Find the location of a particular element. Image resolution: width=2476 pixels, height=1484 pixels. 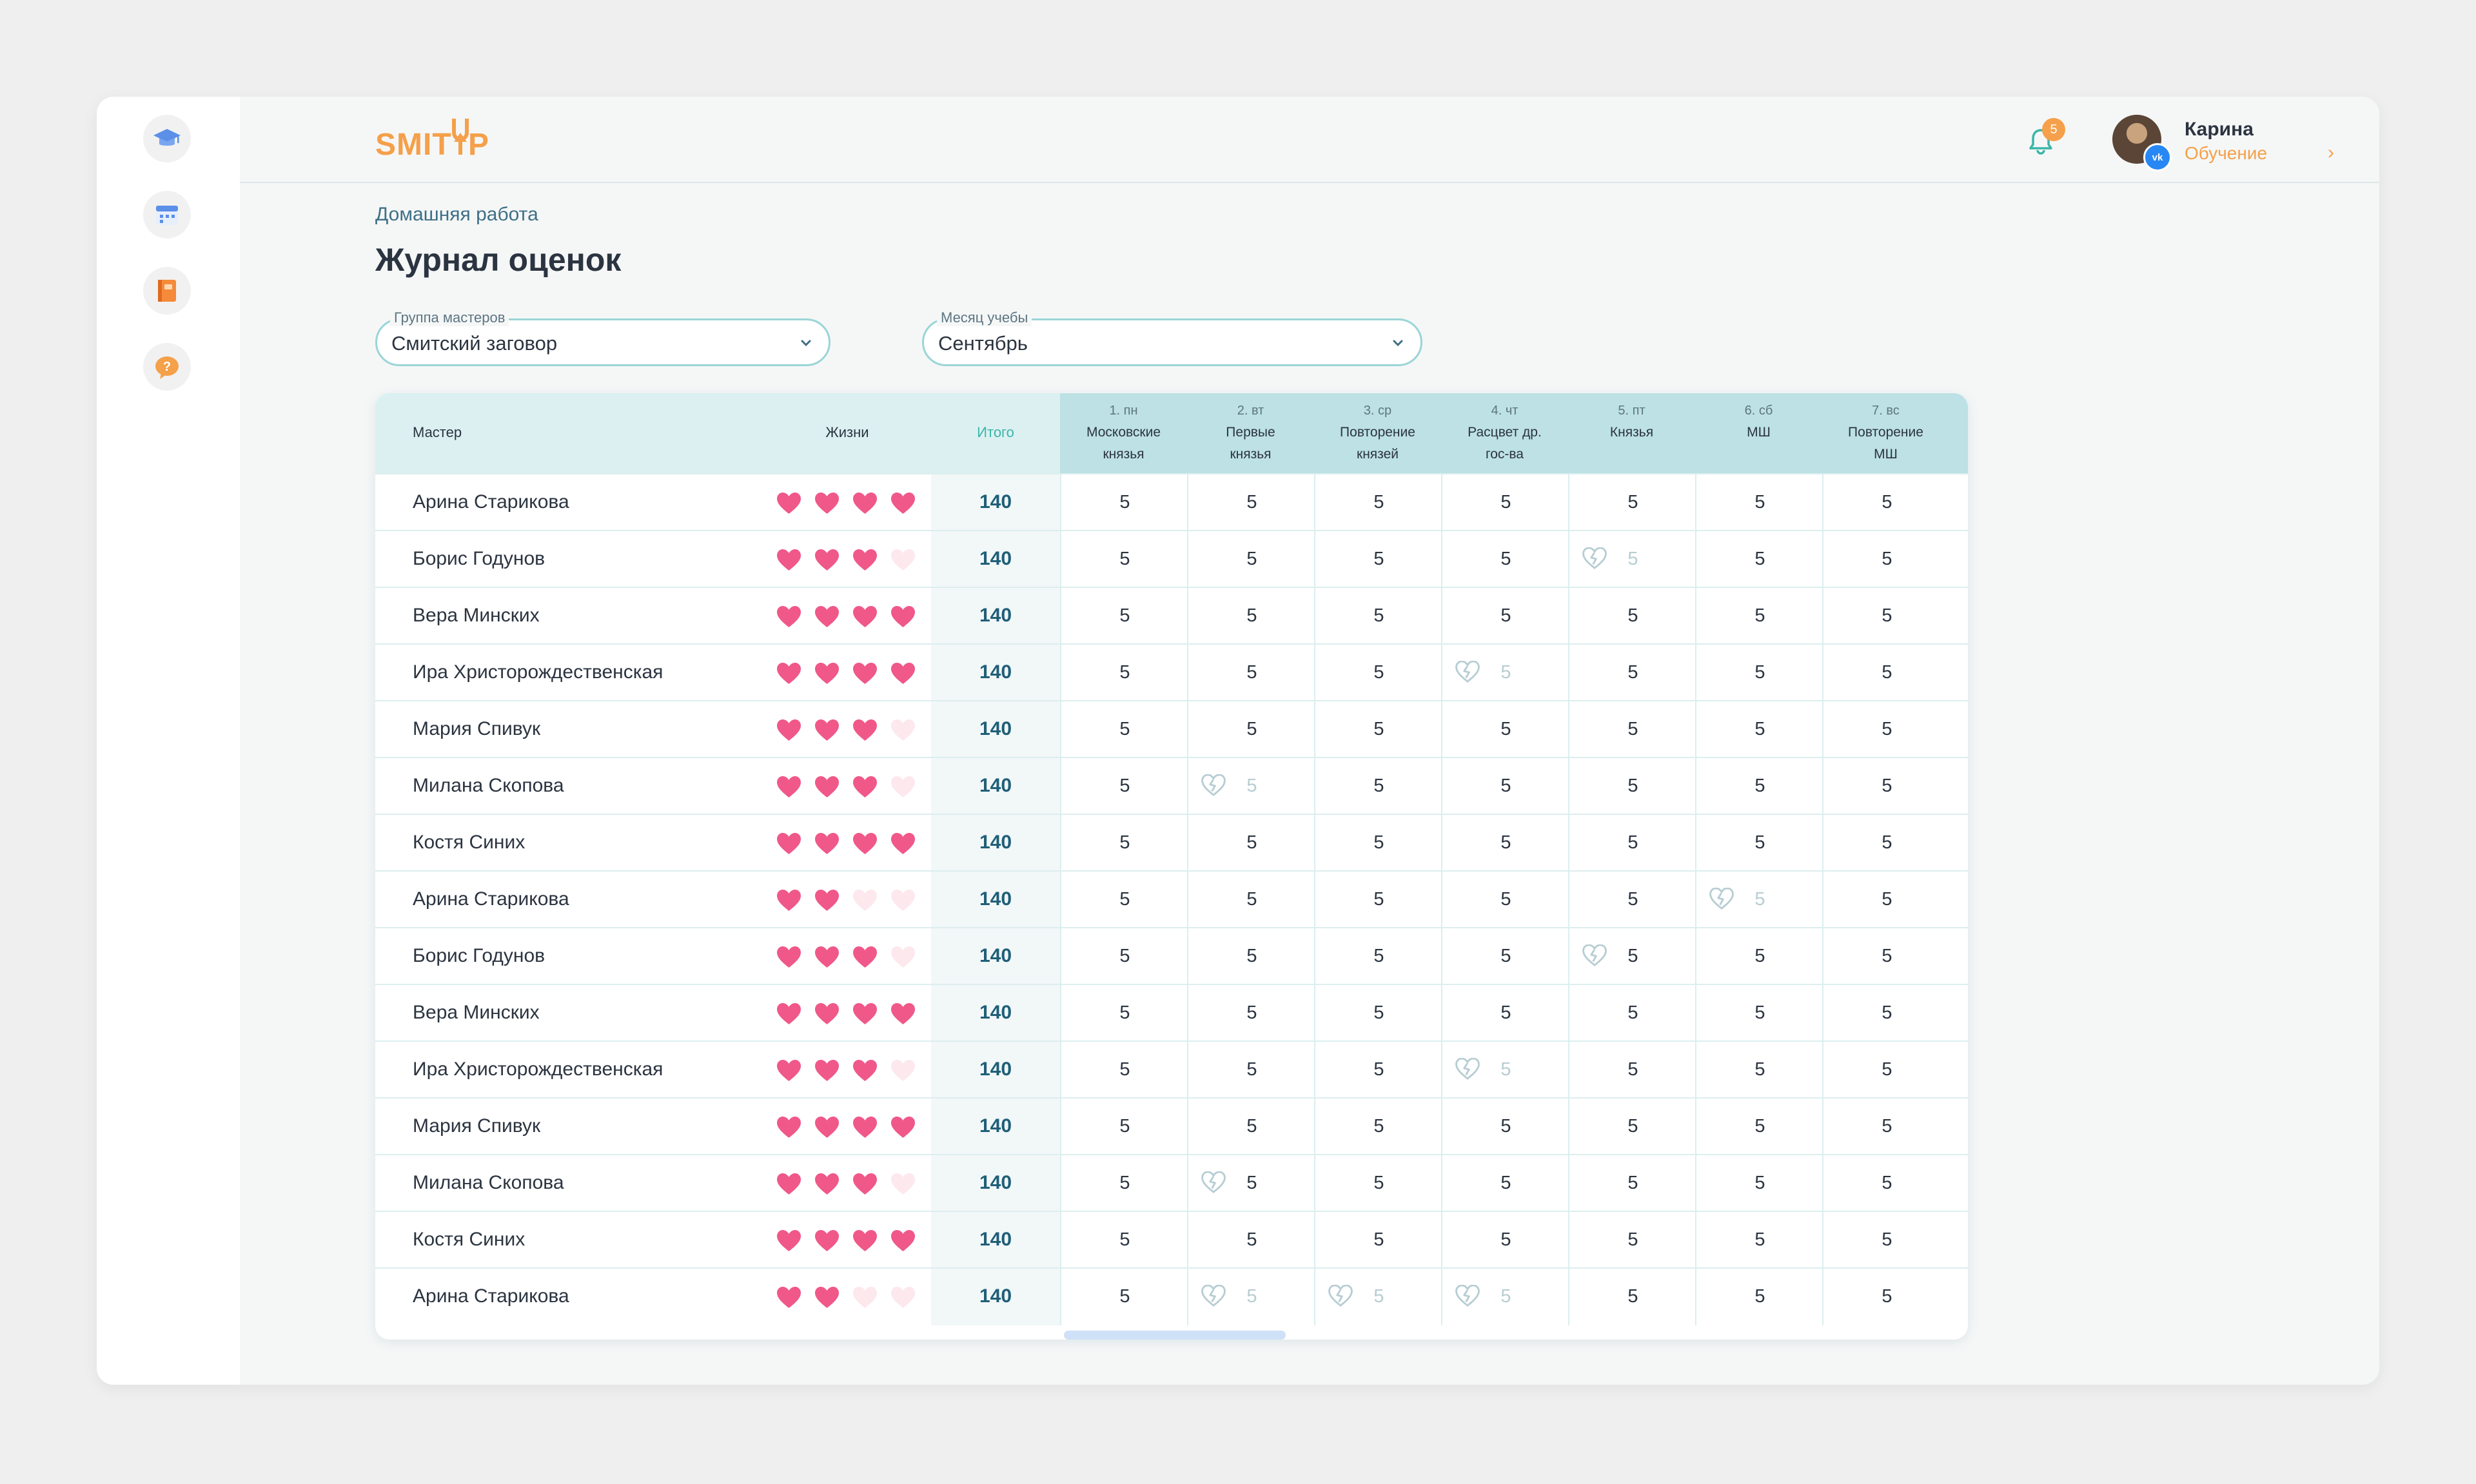

chevron-right-icon: › is located at coordinates (2331, 152).